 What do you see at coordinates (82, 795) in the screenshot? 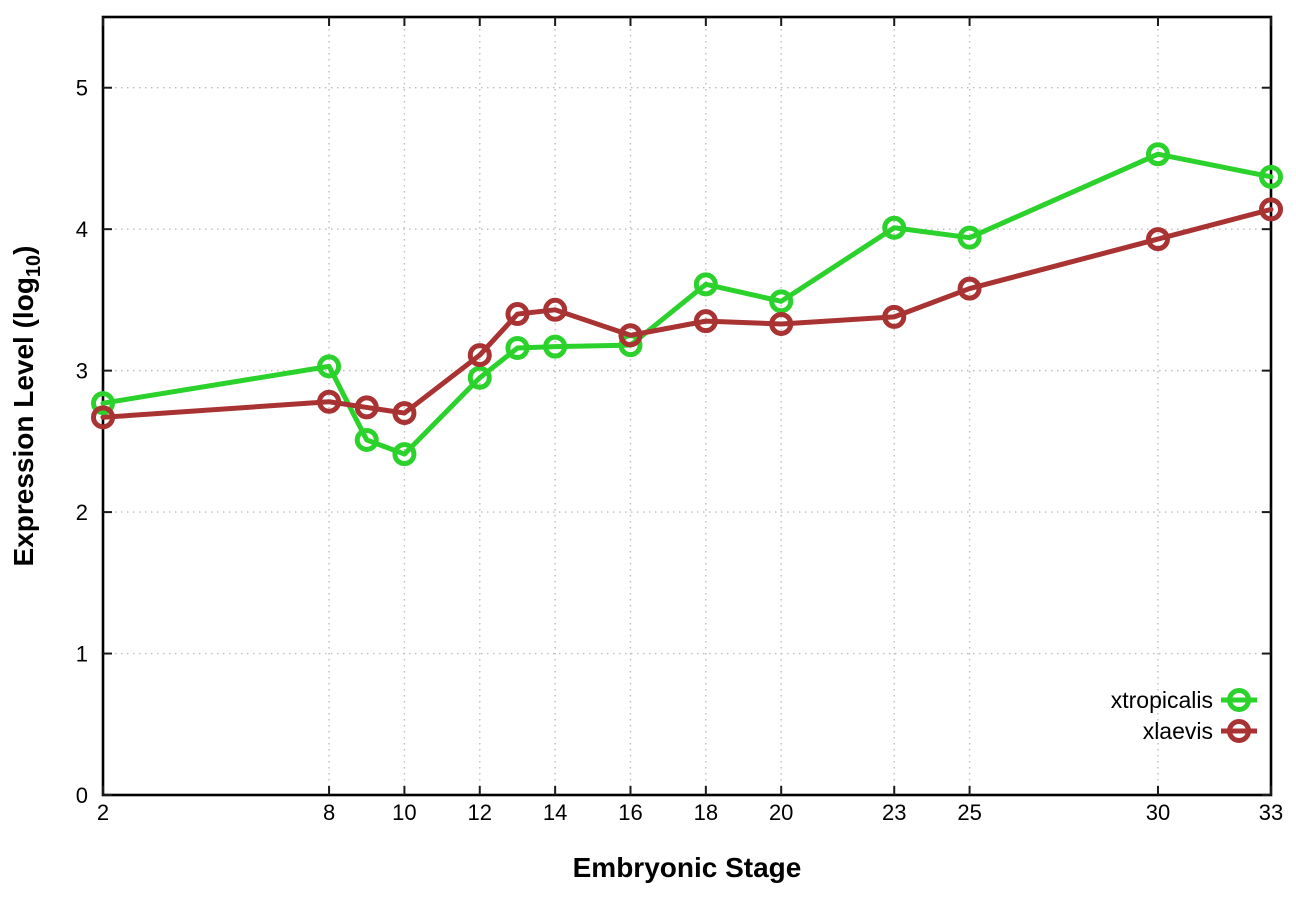
I see `y-tick-label: 0` at bounding box center [82, 795].